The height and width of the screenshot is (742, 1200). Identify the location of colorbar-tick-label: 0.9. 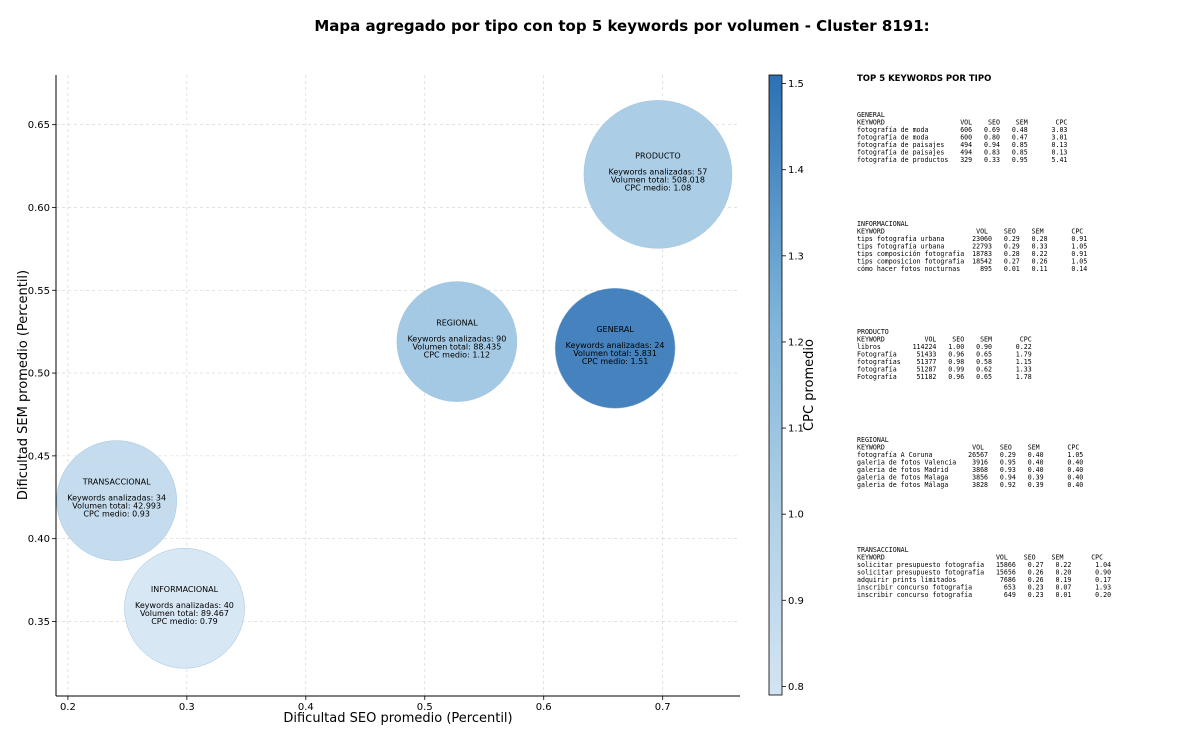
(796, 601).